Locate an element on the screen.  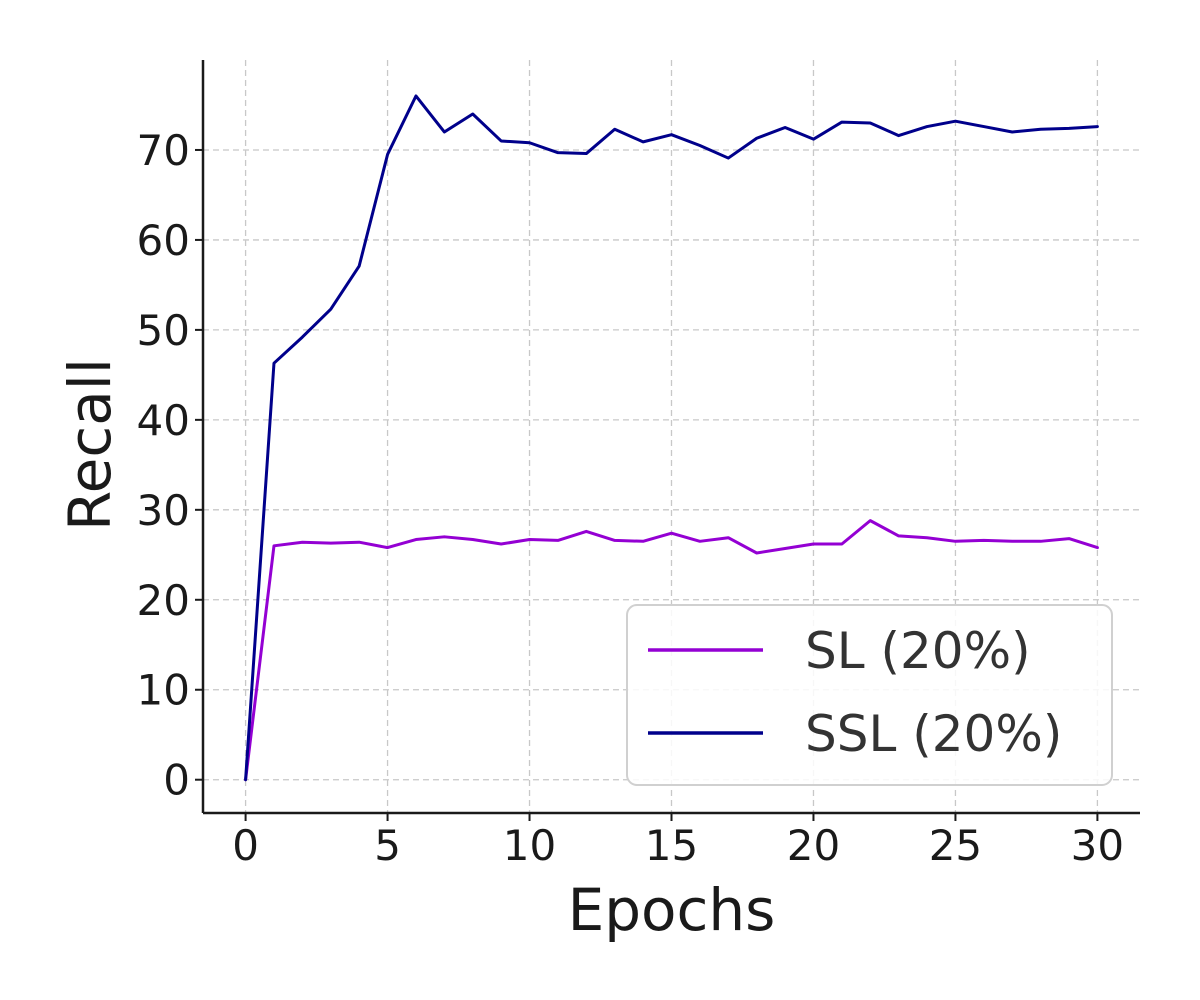
x-tick-label: 20 is located at coordinates (813, 845).